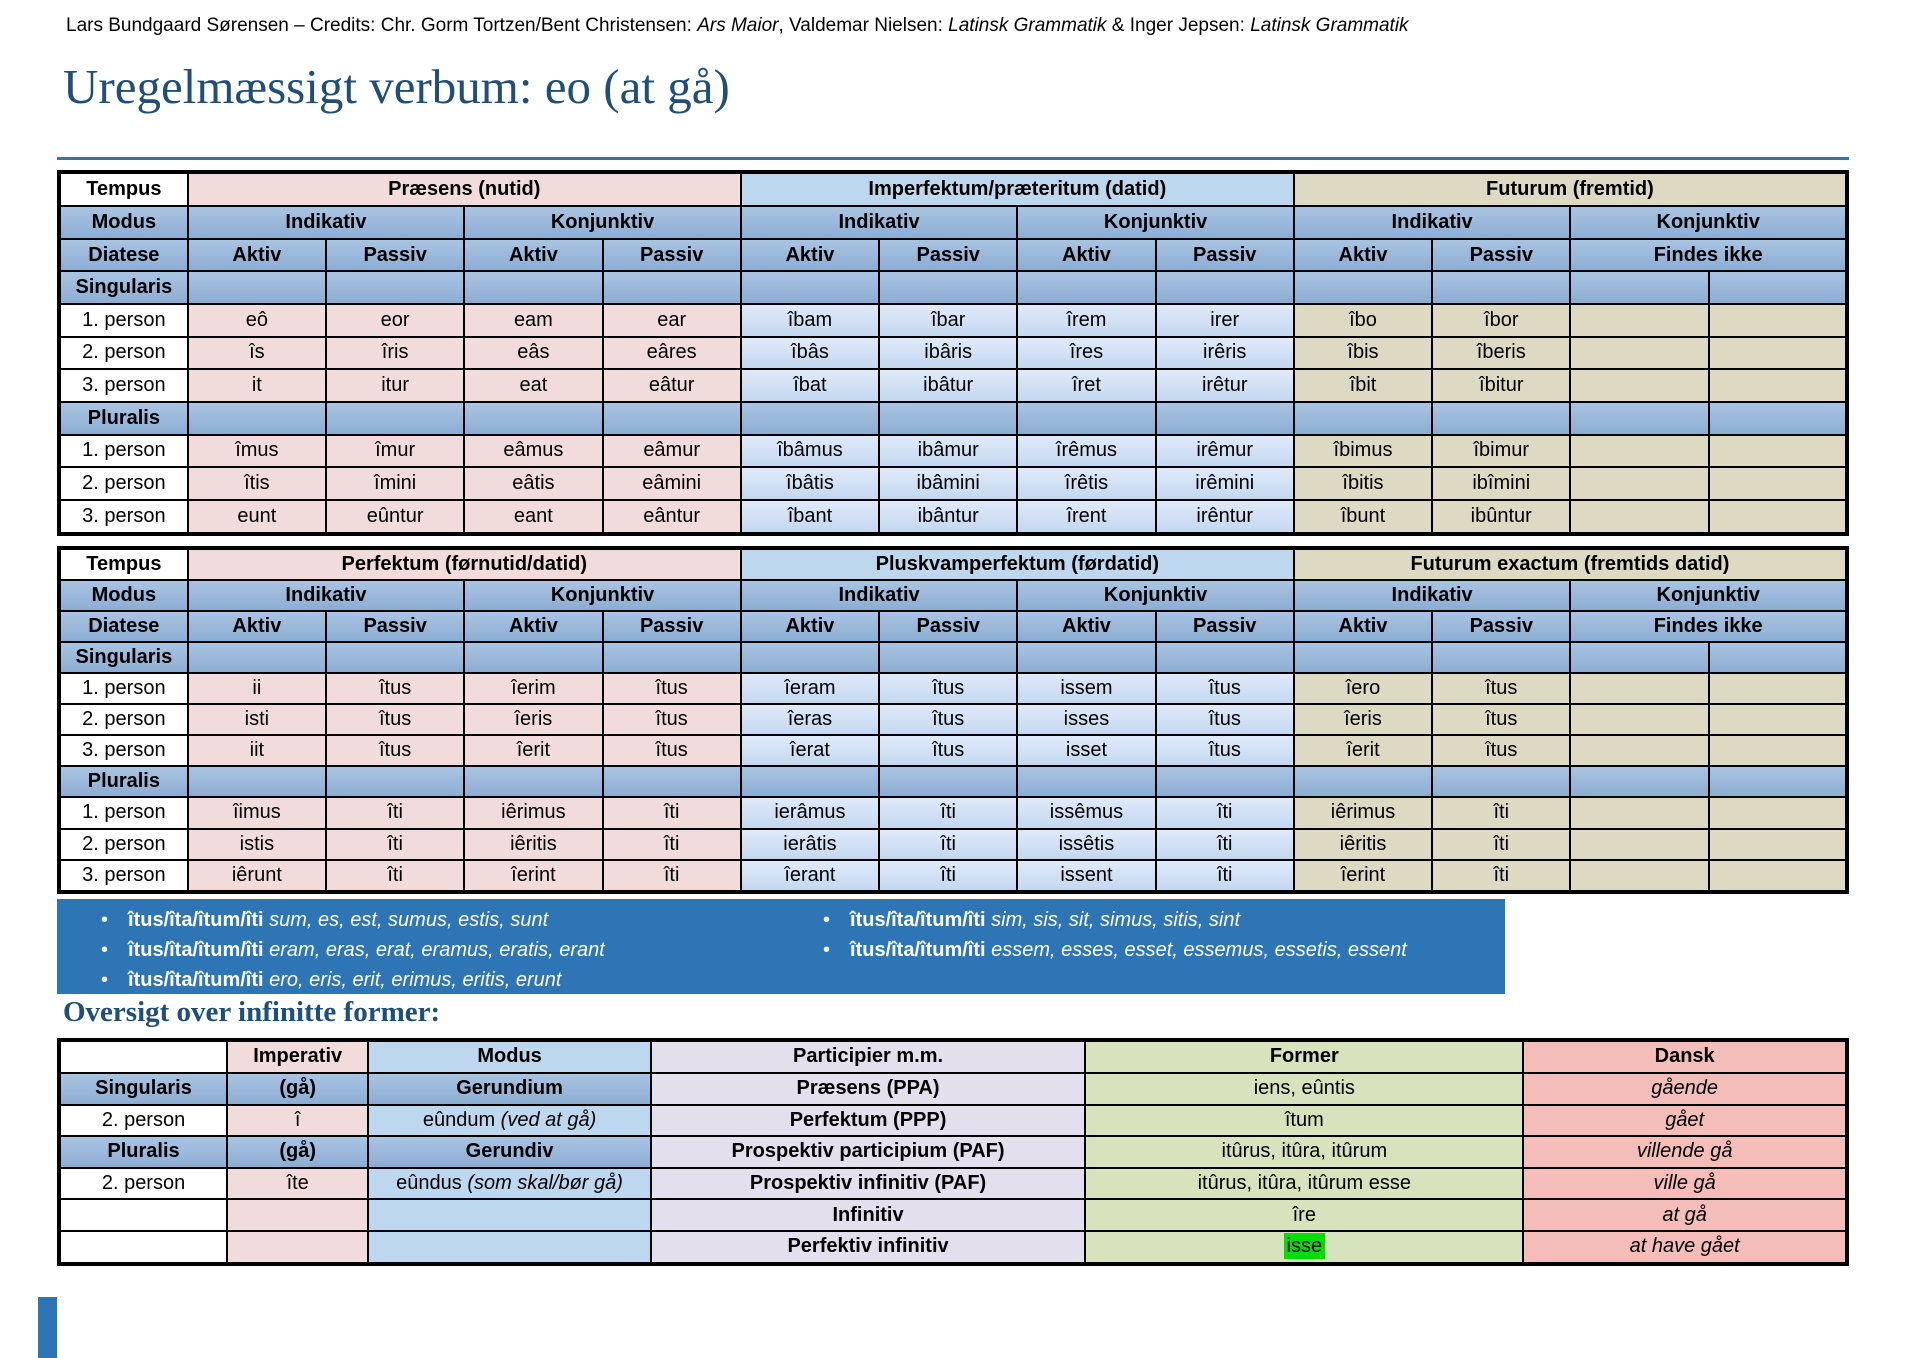  I want to click on table-cell: irêris, so click(1224, 353).